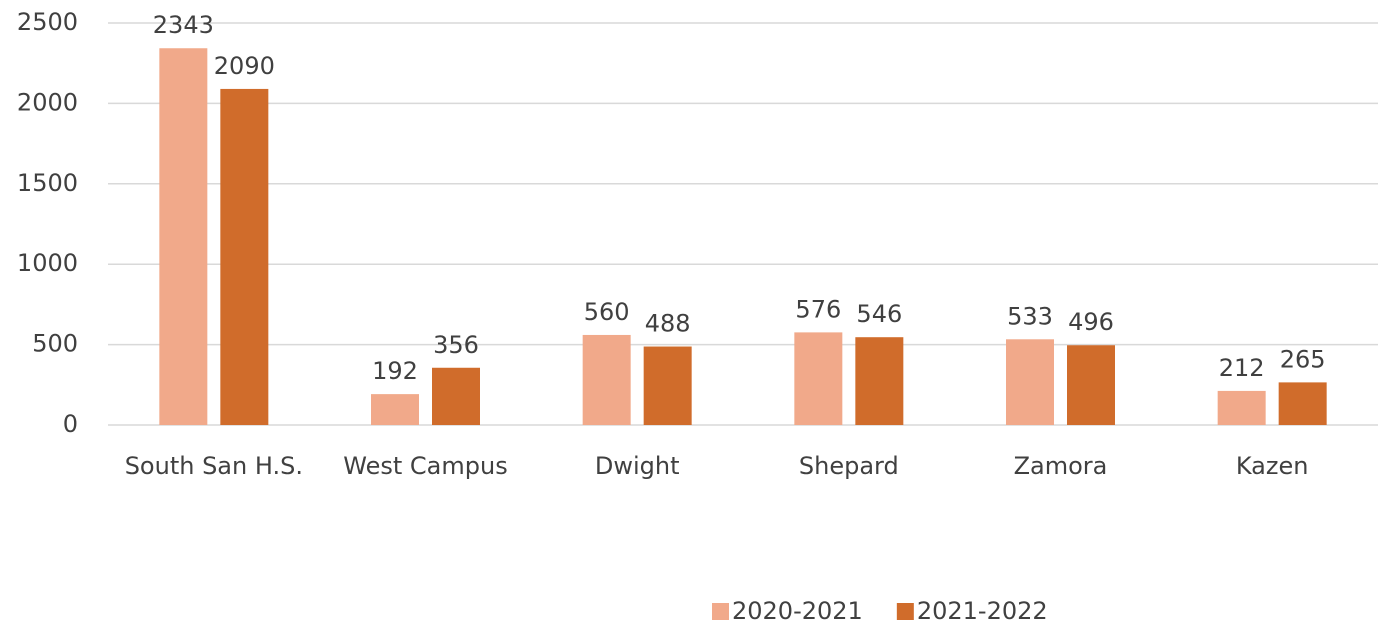  What do you see at coordinates (607, 312) in the screenshot?
I see `data-label: 560` at bounding box center [607, 312].